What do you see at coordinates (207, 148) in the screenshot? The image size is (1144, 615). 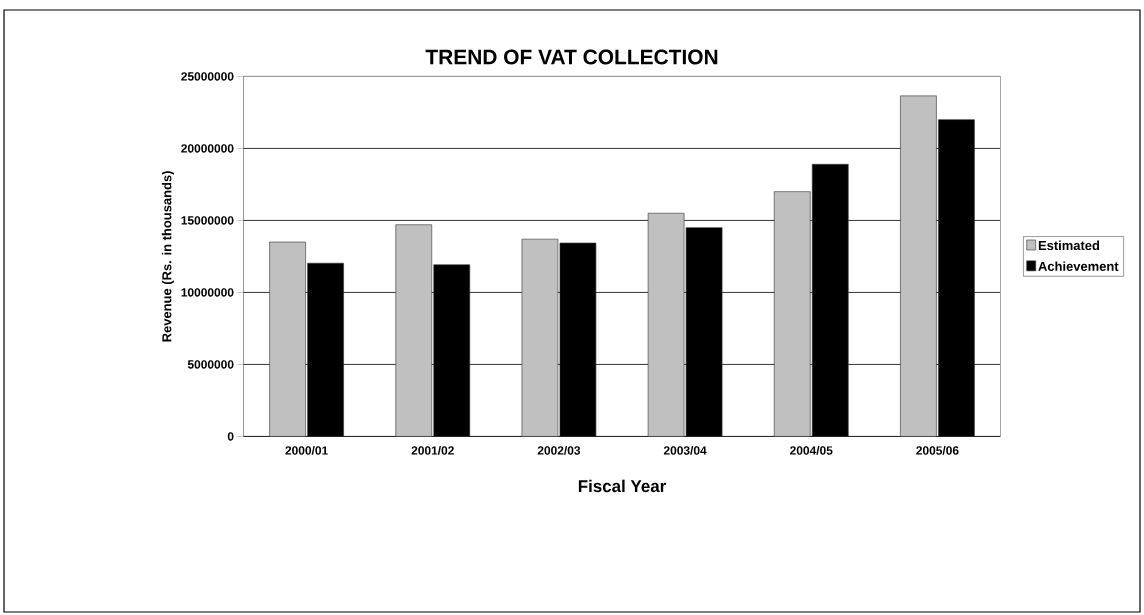 I see `y-tick-label: 20000000` at bounding box center [207, 148].